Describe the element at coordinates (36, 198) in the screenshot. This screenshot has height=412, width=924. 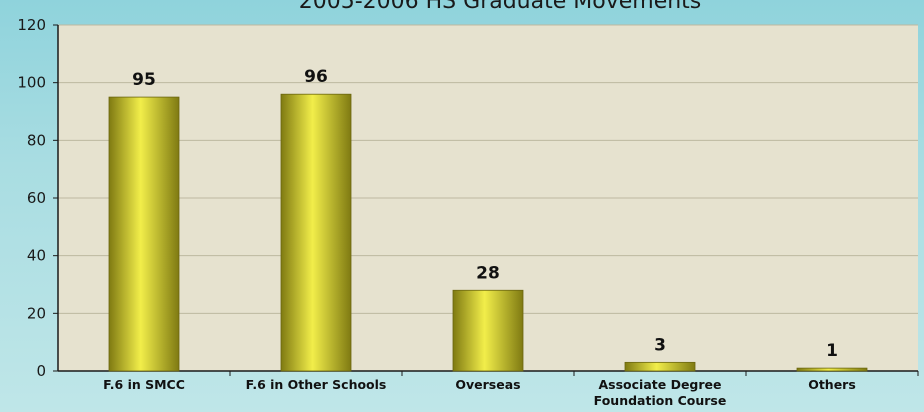
I see `y-tick-label: 60` at that location.